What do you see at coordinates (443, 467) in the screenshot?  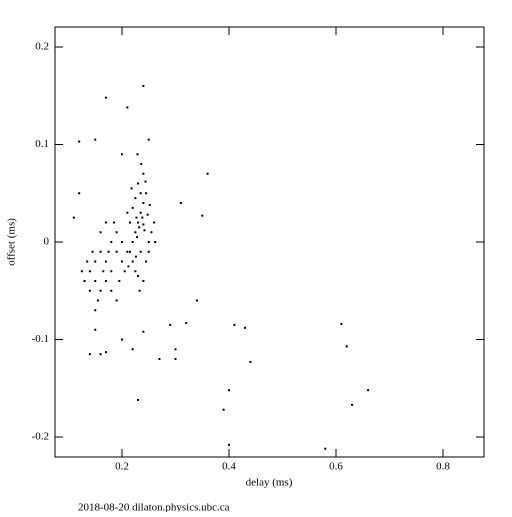 I see `x-tick-label: 0.8` at bounding box center [443, 467].